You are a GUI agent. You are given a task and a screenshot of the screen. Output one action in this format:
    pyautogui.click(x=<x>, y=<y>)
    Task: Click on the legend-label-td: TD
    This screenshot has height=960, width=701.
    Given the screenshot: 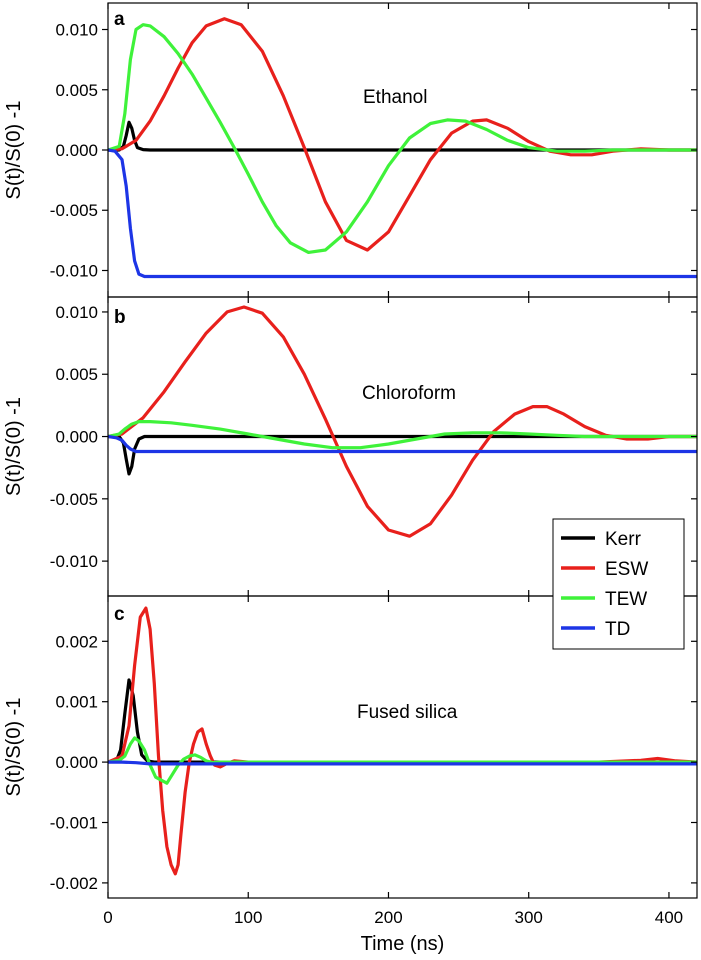 What is the action you would take?
    pyautogui.click(x=617, y=629)
    